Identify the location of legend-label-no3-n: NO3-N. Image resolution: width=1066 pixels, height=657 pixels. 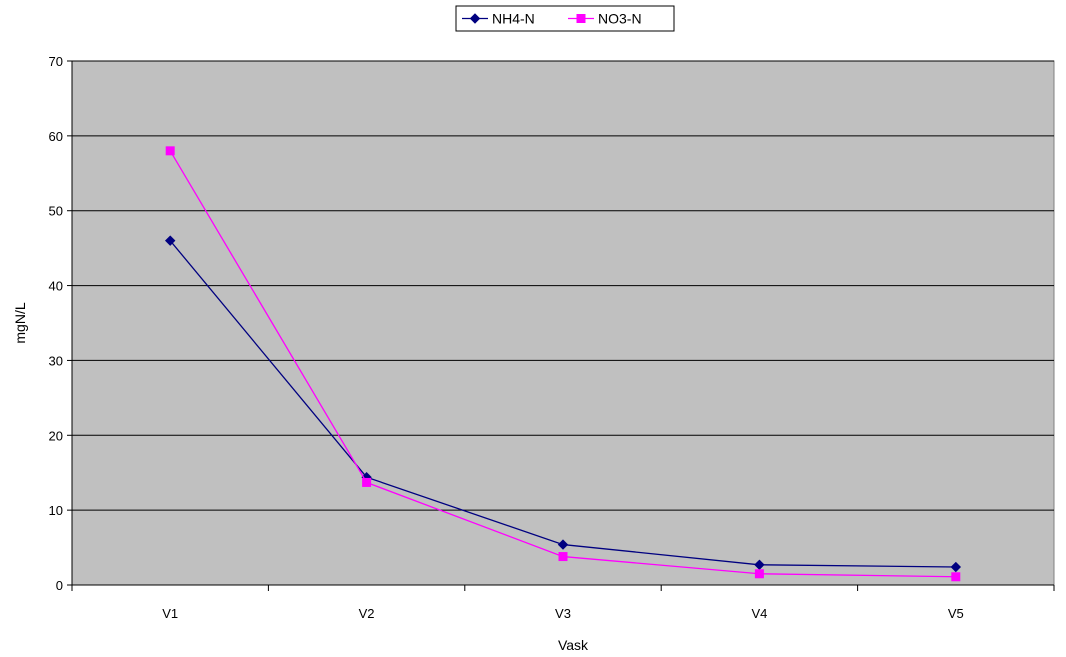
(620, 19).